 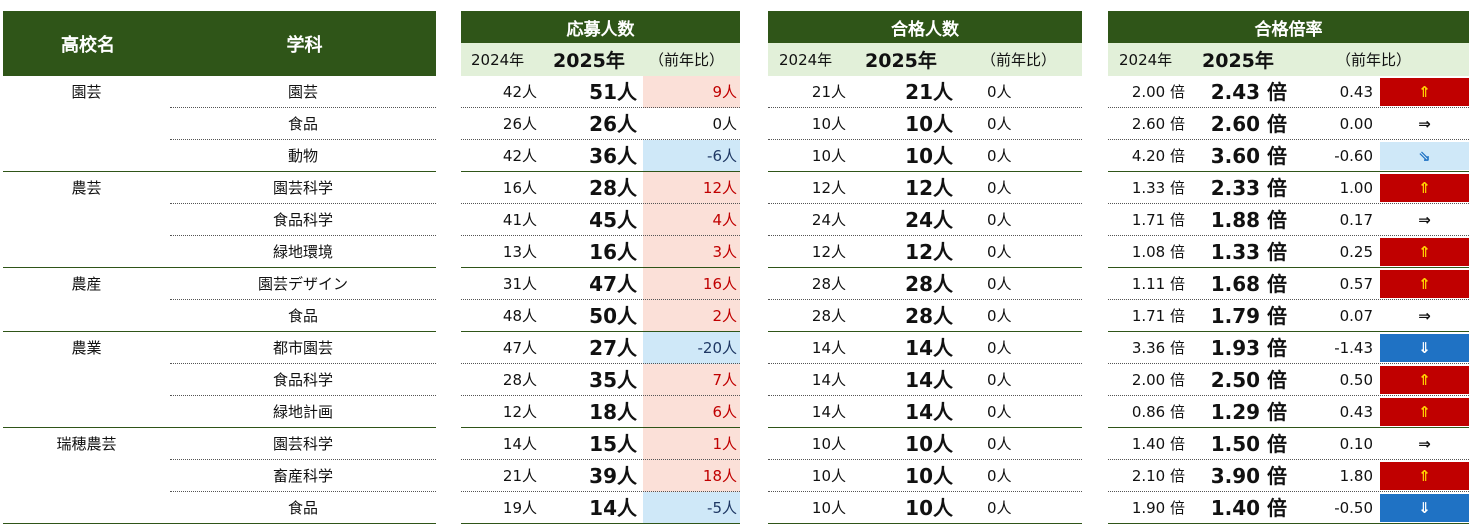 I want to click on ratio-2025-cell: 3.60 倍, so click(x=1248, y=156).